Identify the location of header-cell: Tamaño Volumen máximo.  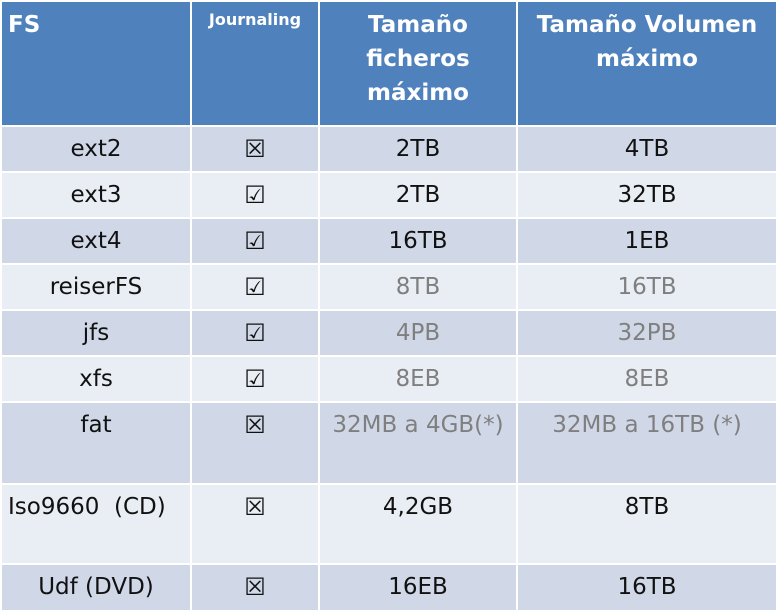
(646, 63).